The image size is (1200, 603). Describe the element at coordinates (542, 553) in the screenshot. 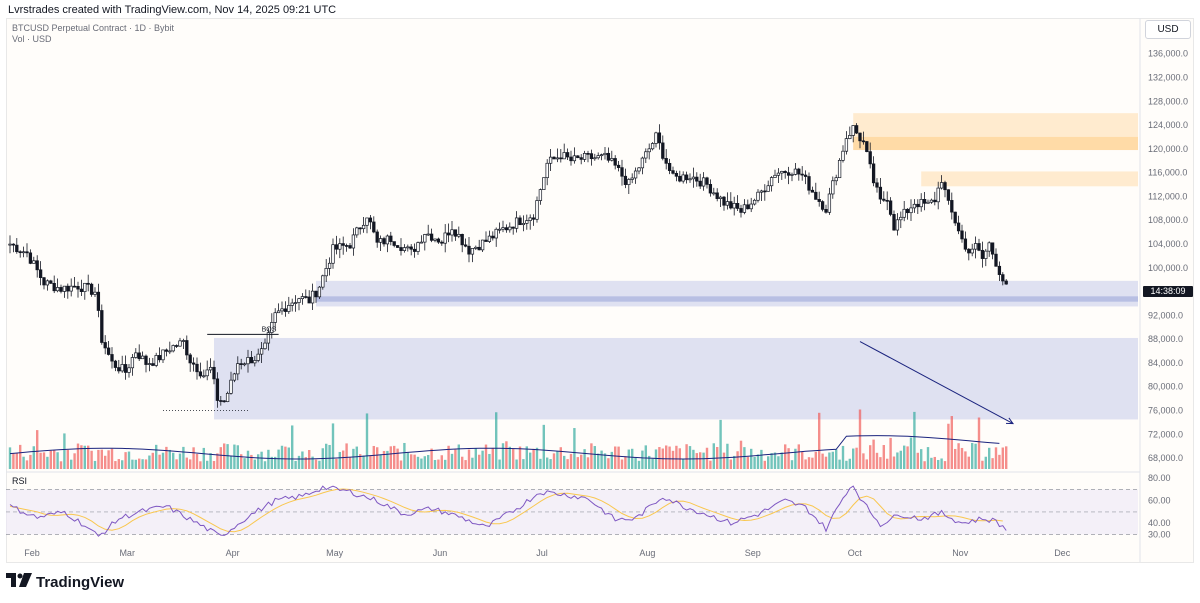

I see `time-axis-tick: Jul` at that location.